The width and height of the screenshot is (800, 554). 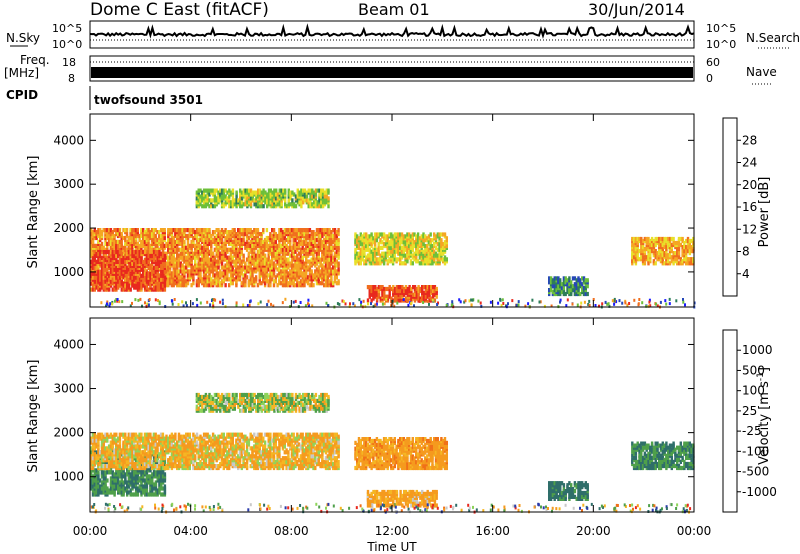 I want to click on freq-strip-frame, so click(x=392, y=68).